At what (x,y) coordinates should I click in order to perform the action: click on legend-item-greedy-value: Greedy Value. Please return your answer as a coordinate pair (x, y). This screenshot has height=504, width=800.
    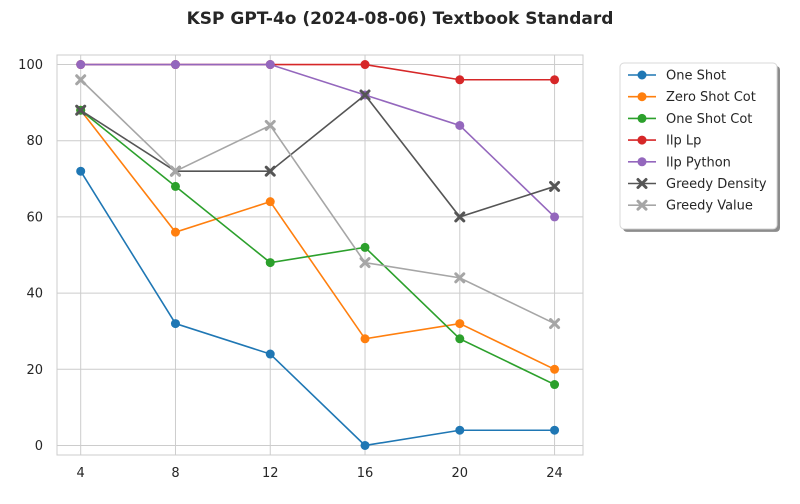
    Looking at the image, I should click on (690, 206).